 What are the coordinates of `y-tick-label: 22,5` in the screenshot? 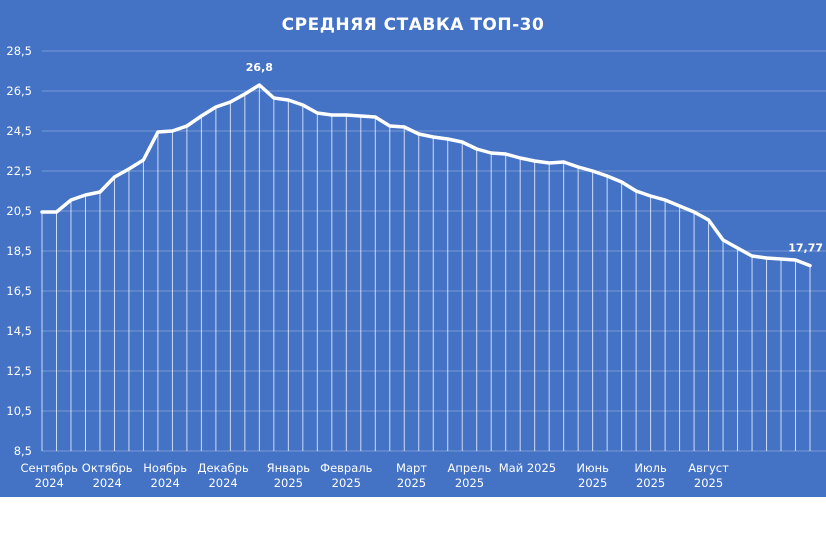 It's located at (19, 171).